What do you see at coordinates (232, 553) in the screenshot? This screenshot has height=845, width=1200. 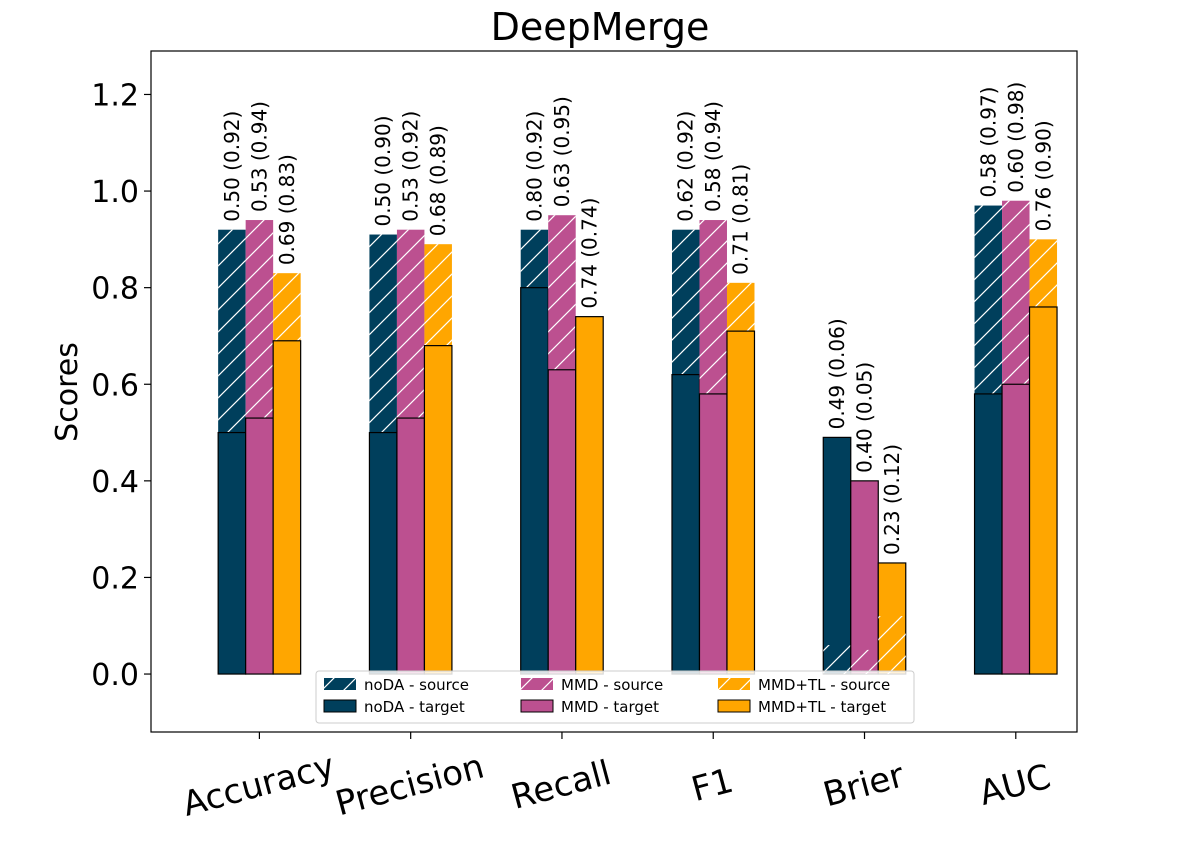 I see `bar-noda-target-accuracy` at bounding box center [232, 553].